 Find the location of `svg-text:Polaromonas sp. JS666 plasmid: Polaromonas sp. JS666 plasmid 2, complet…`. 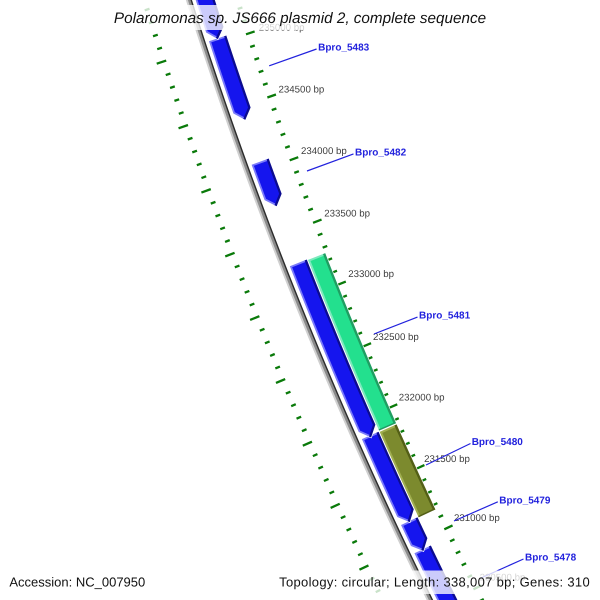

svg-text:Polaromonas sp. JS666 plasmid: Polaromonas sp. JS666 plasmid 2, complet… is located at coordinates (300, 18).